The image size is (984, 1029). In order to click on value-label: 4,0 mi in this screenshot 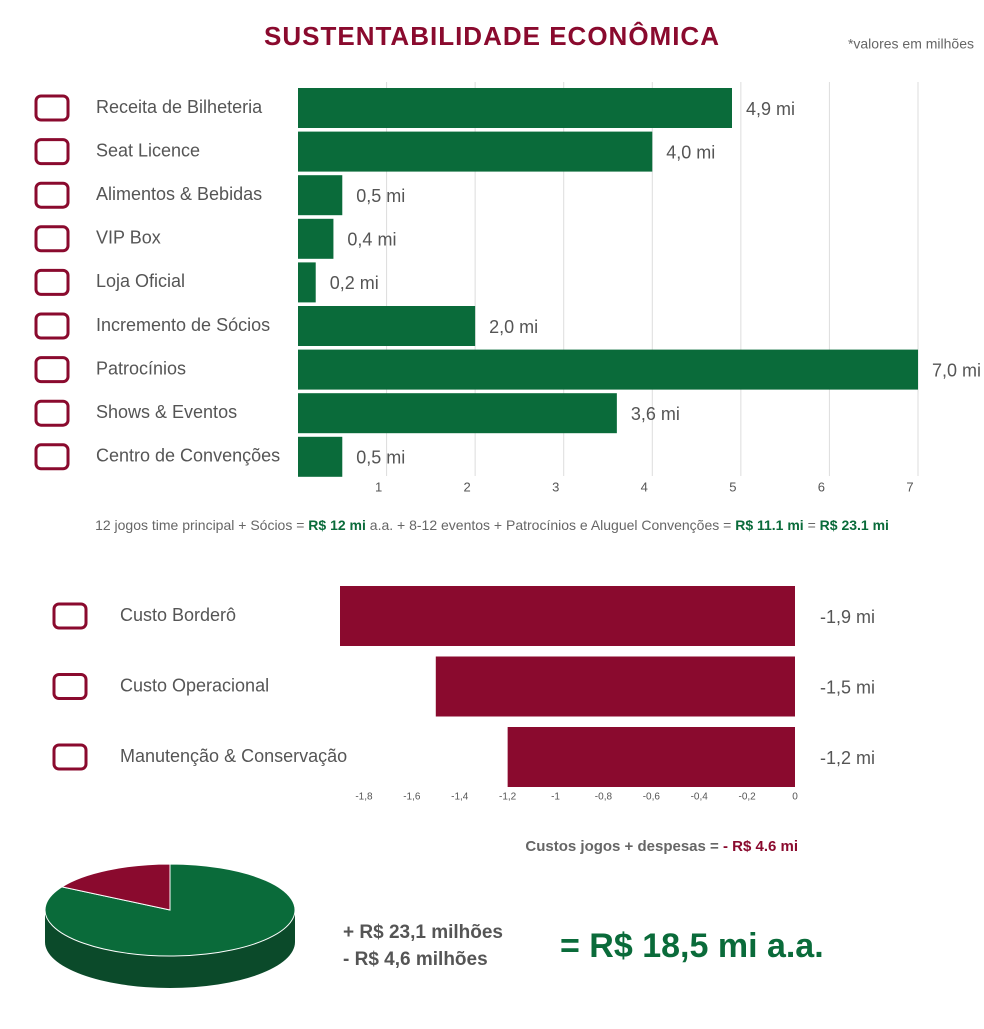, I will do `click(690, 152)`.